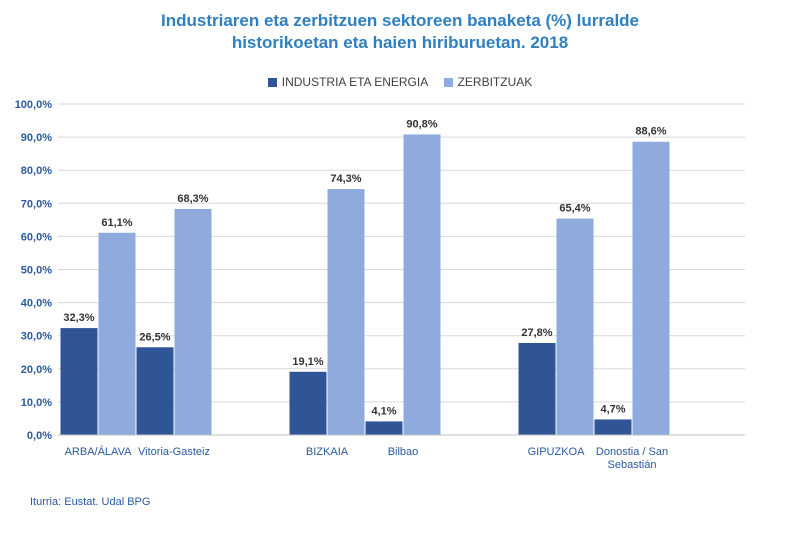  I want to click on y-tick-label: 90,0%, so click(36, 138).